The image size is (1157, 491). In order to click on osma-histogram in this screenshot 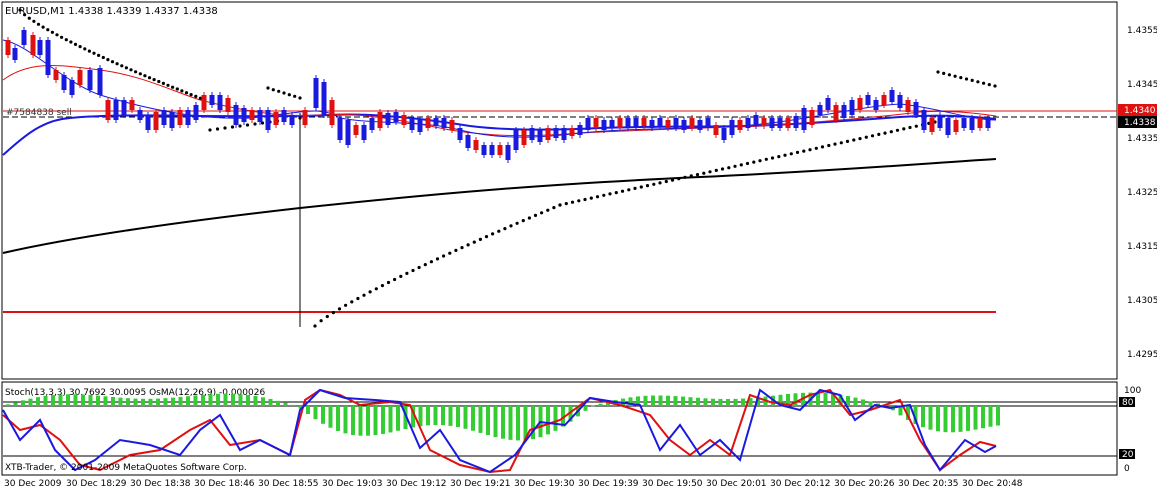, I will do `click(503, 416)`.